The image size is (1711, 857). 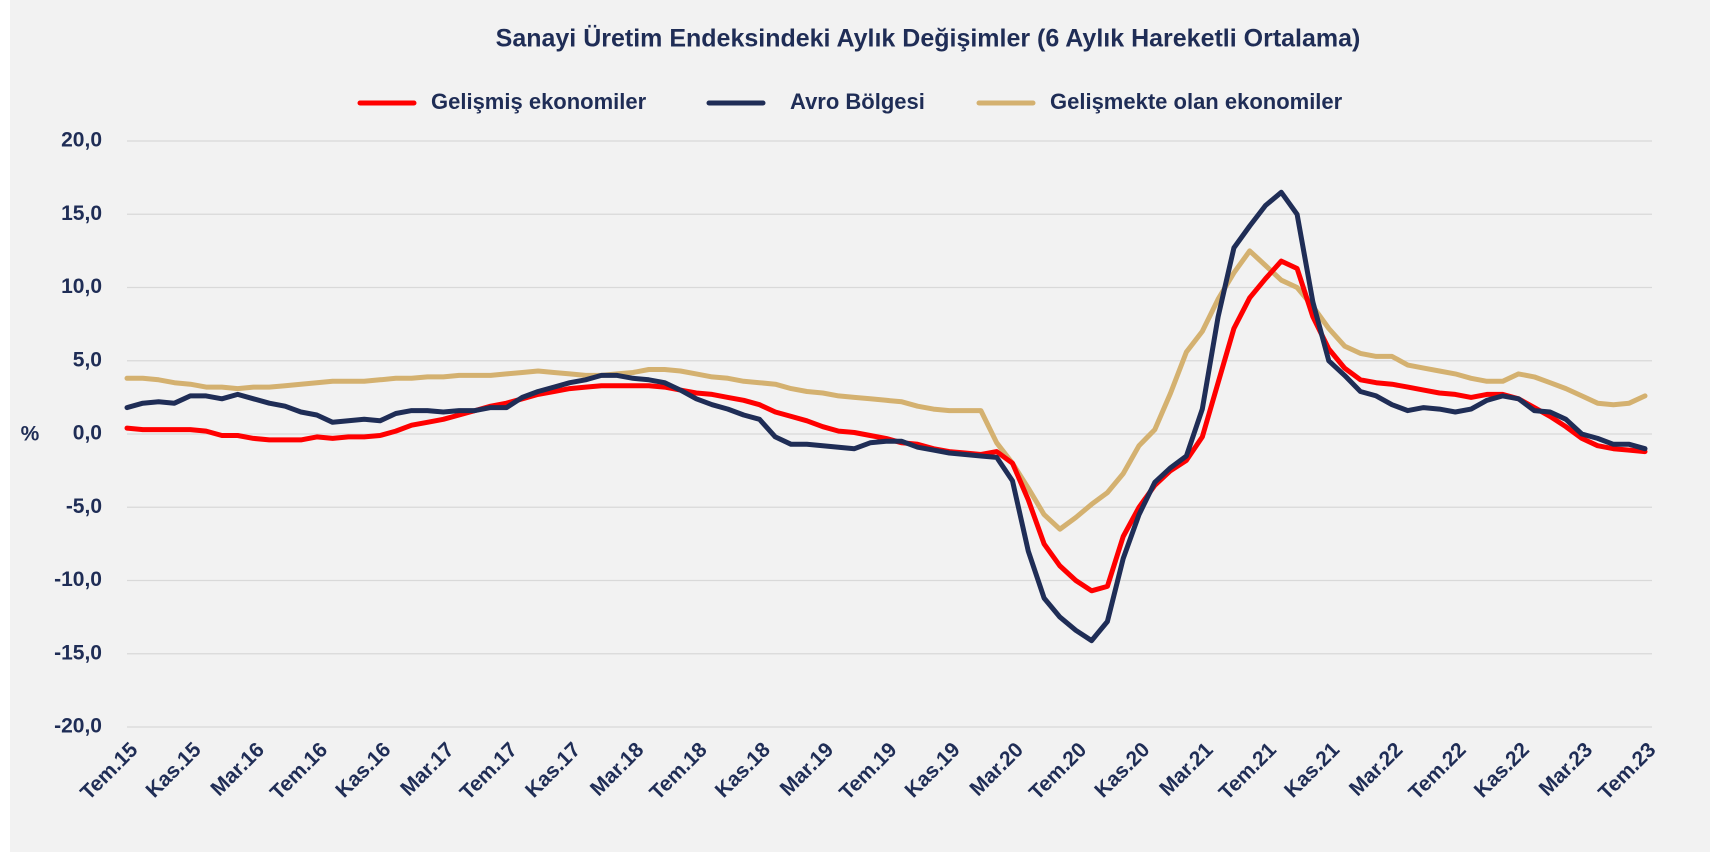 I want to click on y-tick-label: -20,0, so click(x=78, y=726).